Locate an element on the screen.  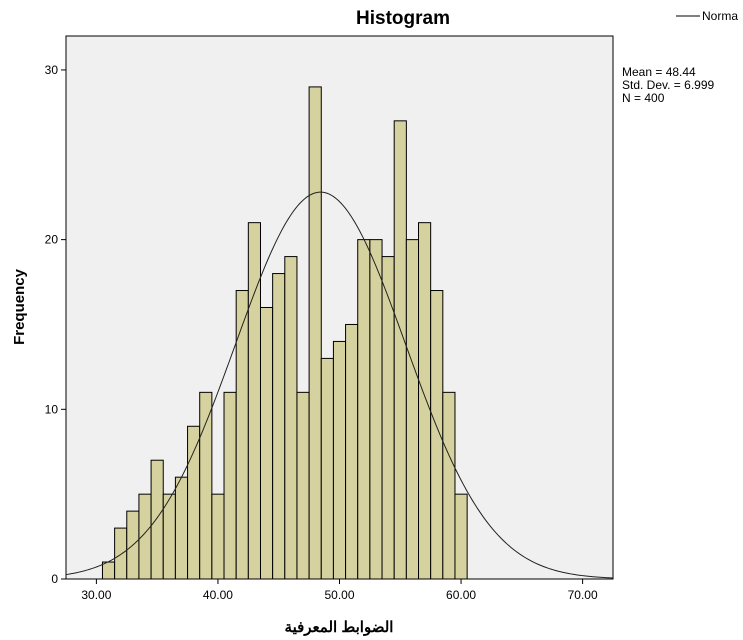
legend: Norma is located at coordinates (707, 16).